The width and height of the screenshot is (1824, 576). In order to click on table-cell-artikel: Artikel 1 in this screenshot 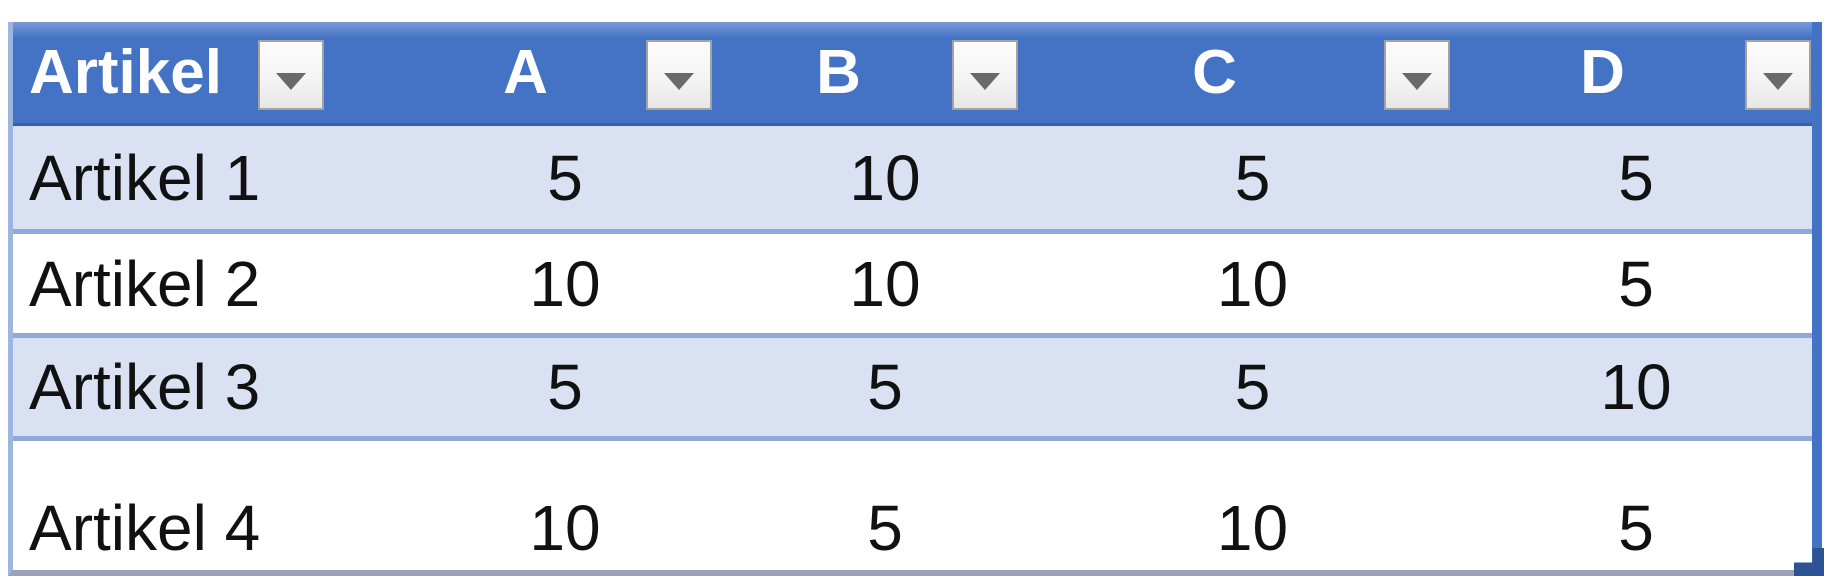, I will do `click(145, 177)`.